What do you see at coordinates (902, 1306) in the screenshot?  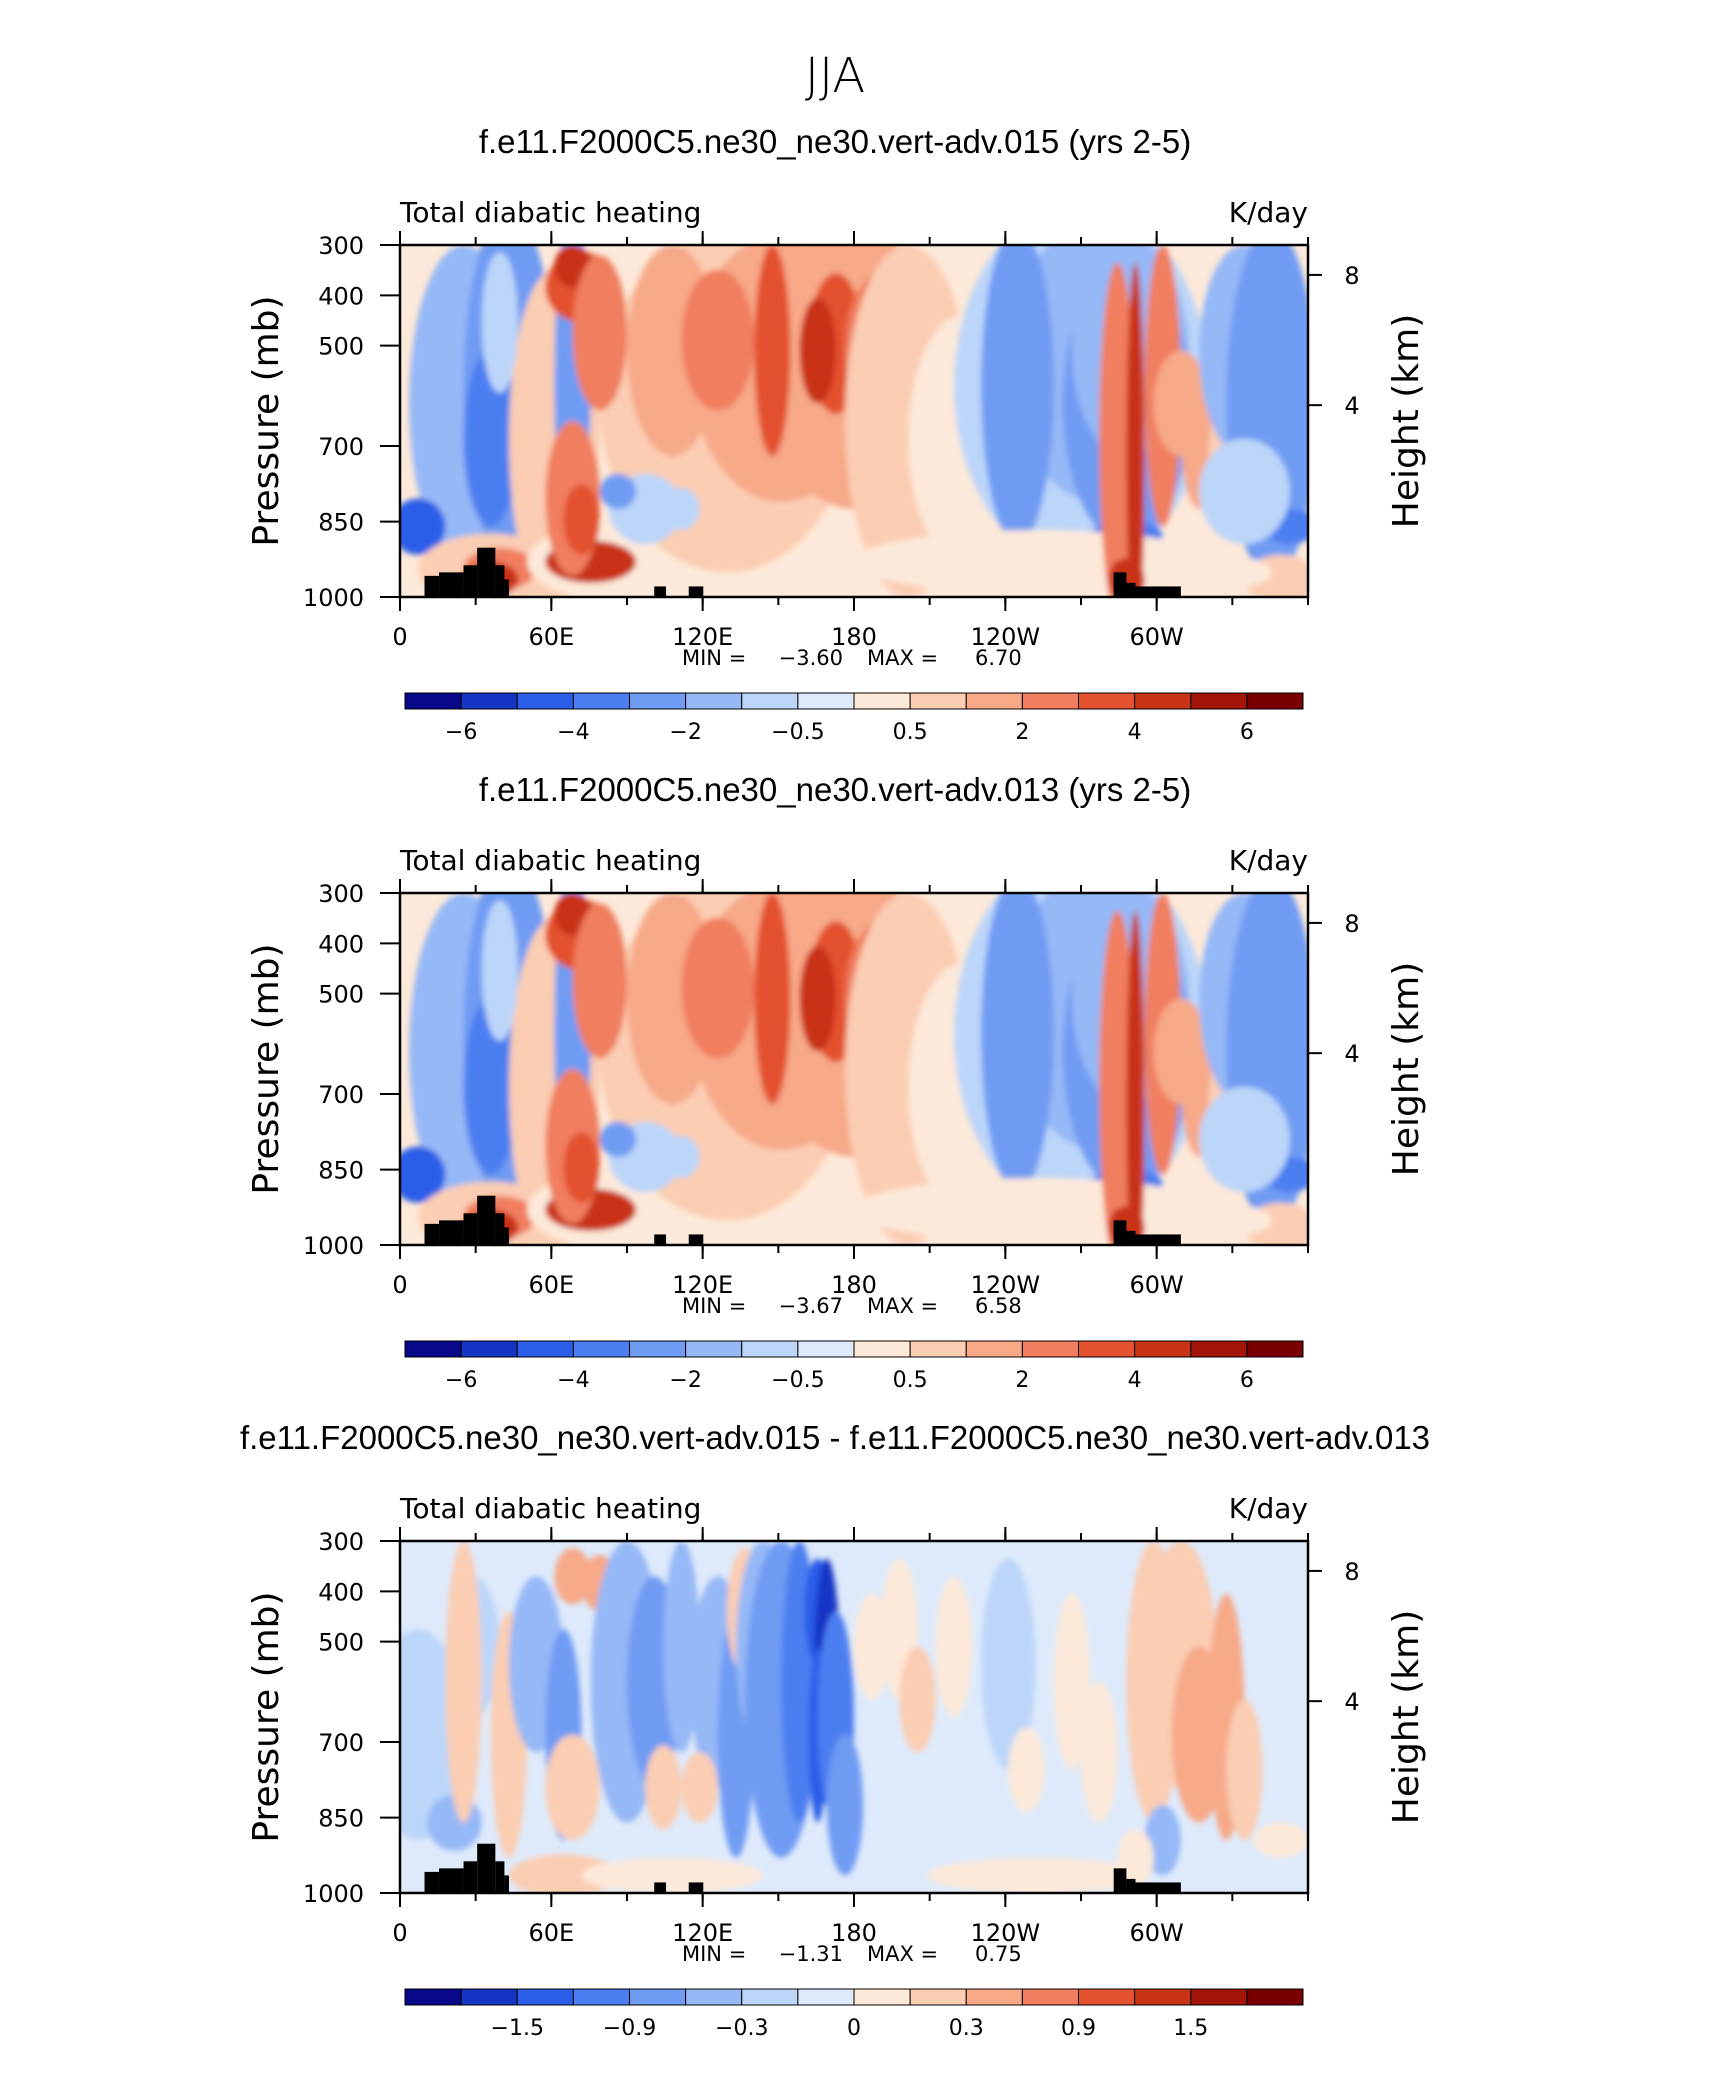 I see `max-label: MAX =` at bounding box center [902, 1306].